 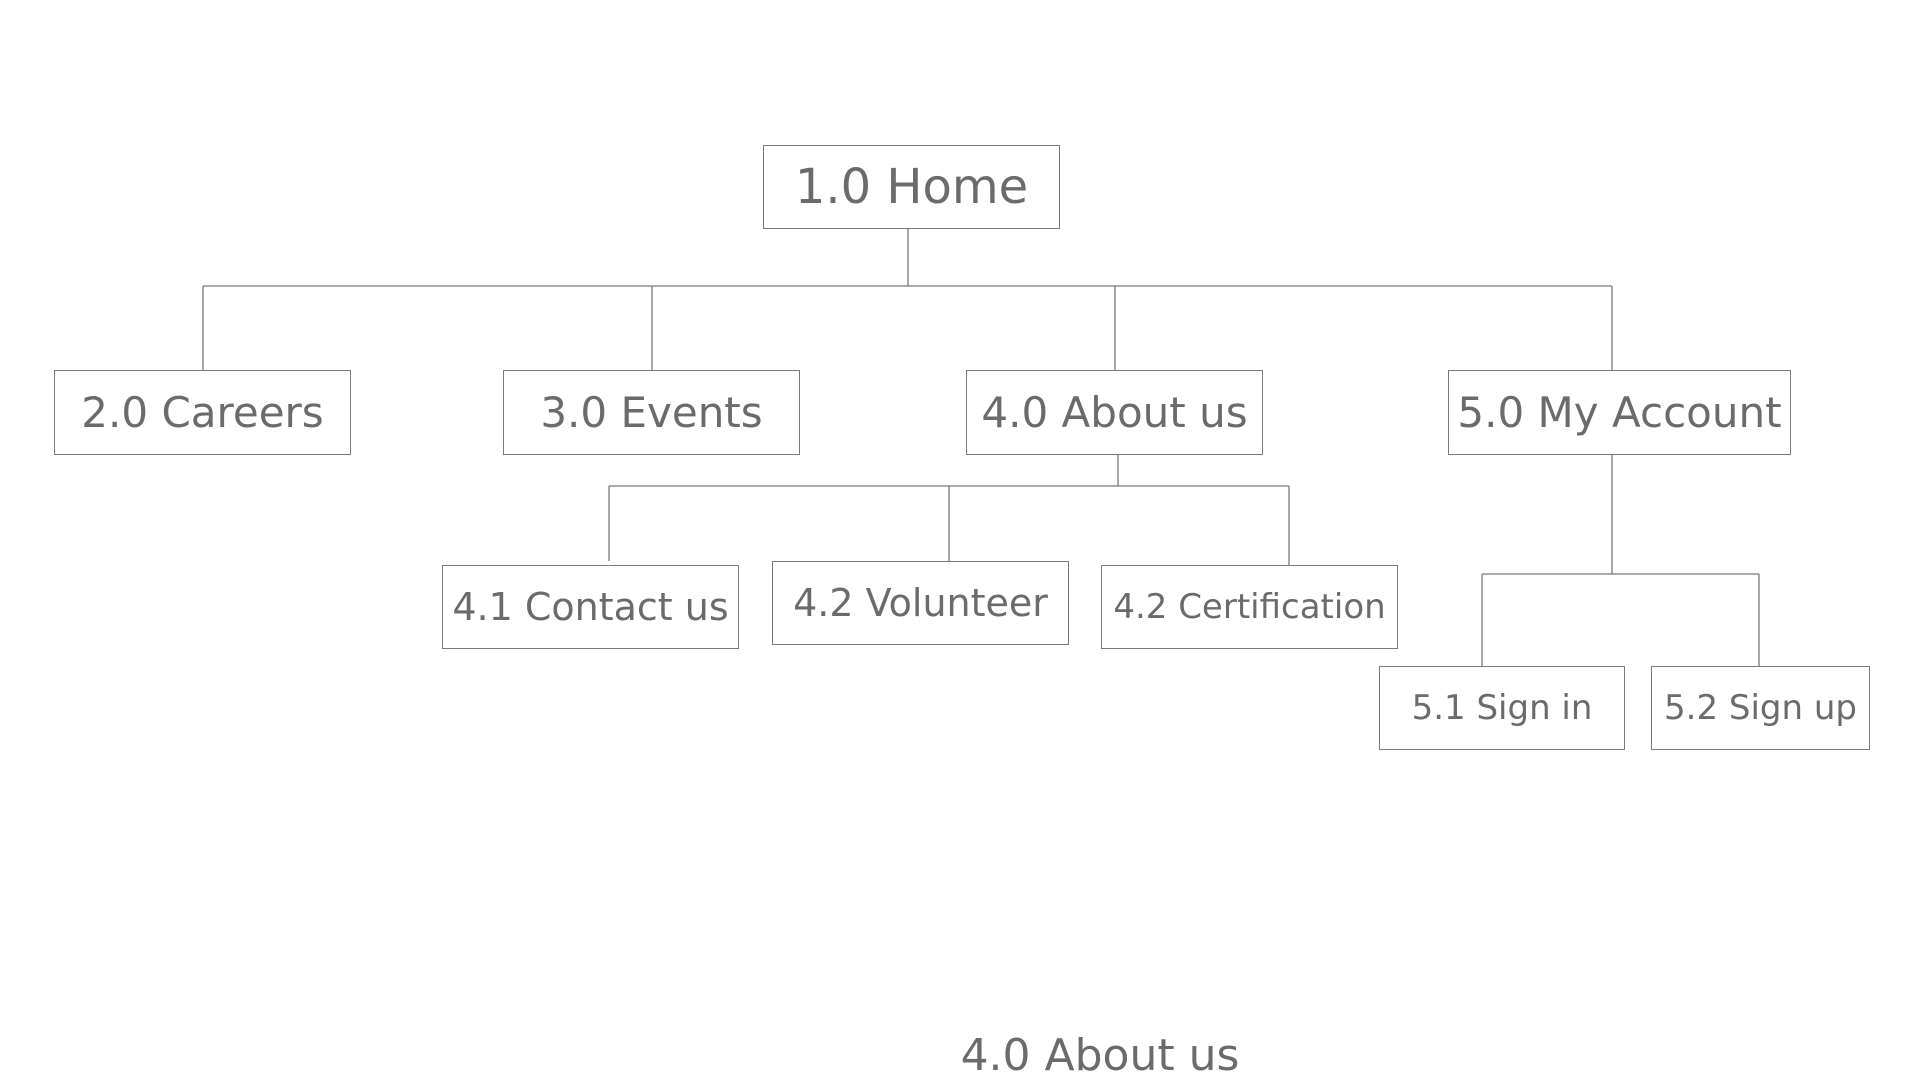 I want to click on node-sign-up-label: 5.2 Sign up, so click(x=1760, y=708).